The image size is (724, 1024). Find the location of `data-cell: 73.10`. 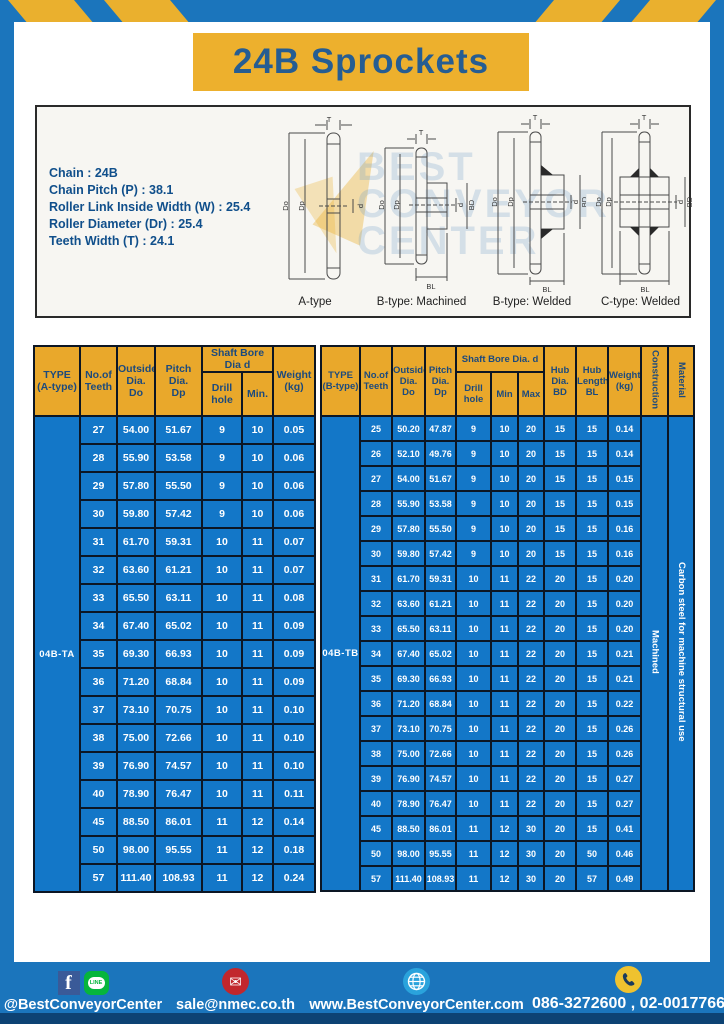

data-cell: 73.10 is located at coordinates (136, 710).